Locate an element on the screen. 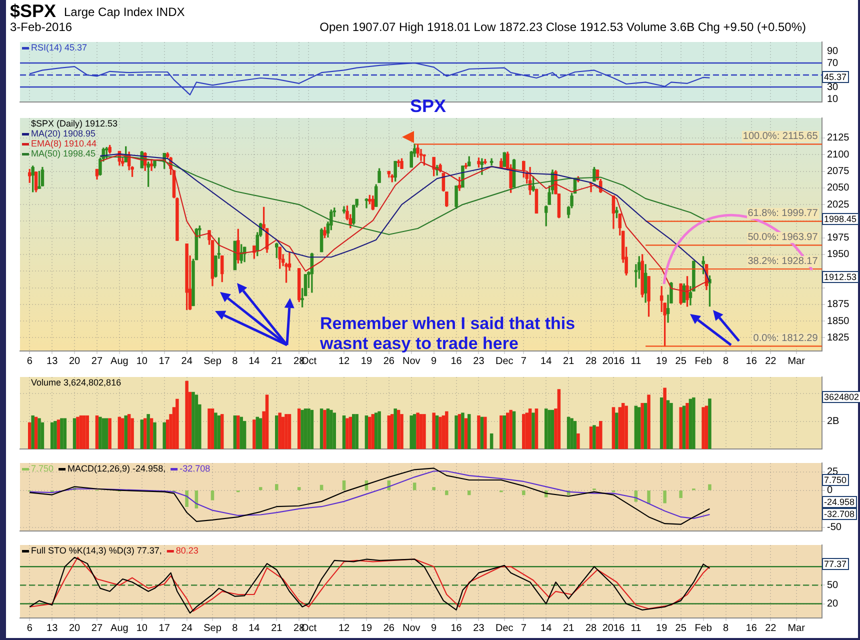  y-tick-label: 1950 is located at coordinates (838, 254).